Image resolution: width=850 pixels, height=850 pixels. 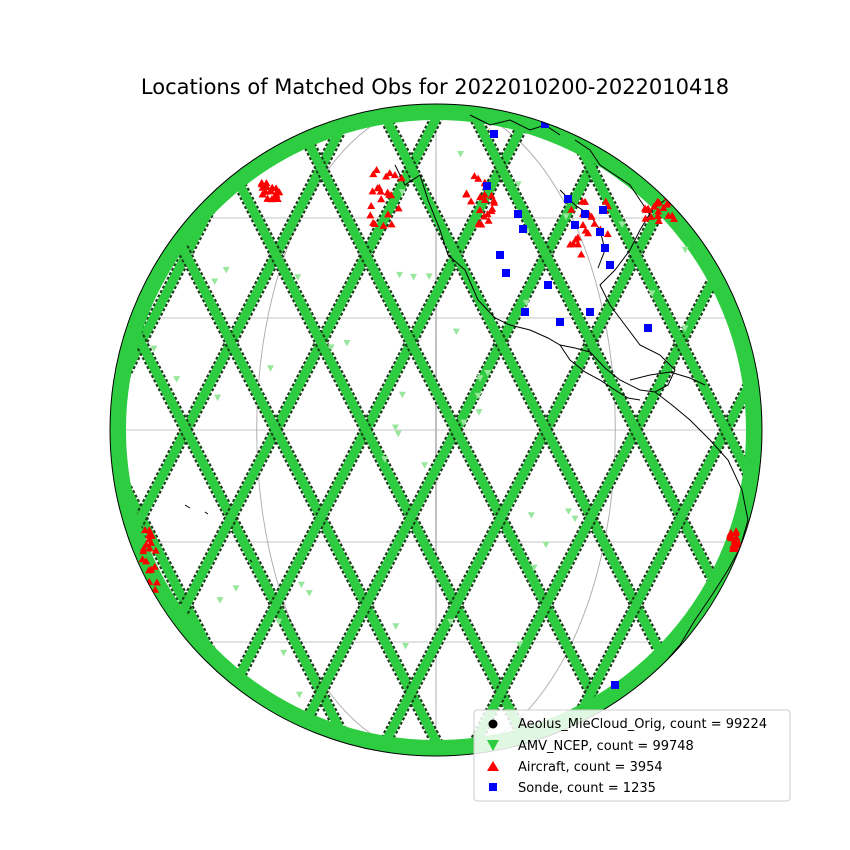 I want to click on aircraft-marker-icon, so click(x=493, y=766).